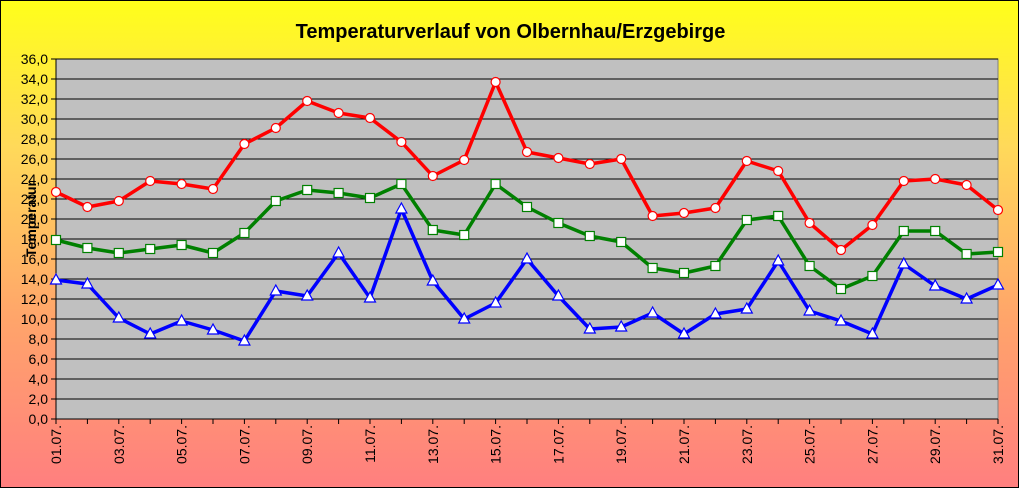 The height and width of the screenshot is (488, 1019). Describe the element at coordinates (872, 444) in the screenshot. I see `x-tick-label: 27.07.` at that location.